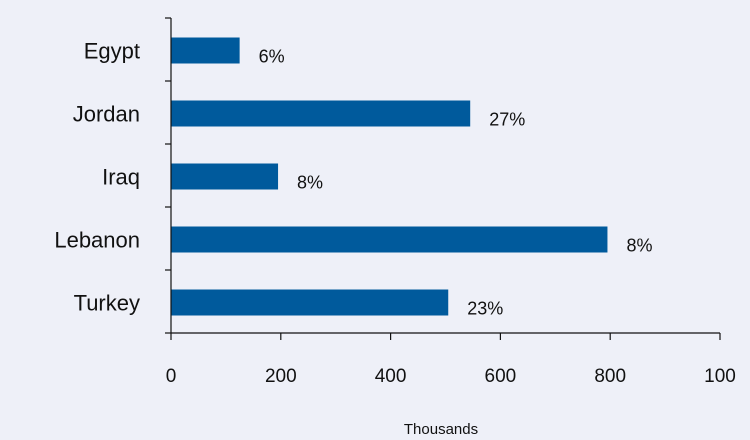 The width and height of the screenshot is (750, 440). Describe the element at coordinates (107, 303) in the screenshot. I see `category-label-turkey: Turkey` at that location.